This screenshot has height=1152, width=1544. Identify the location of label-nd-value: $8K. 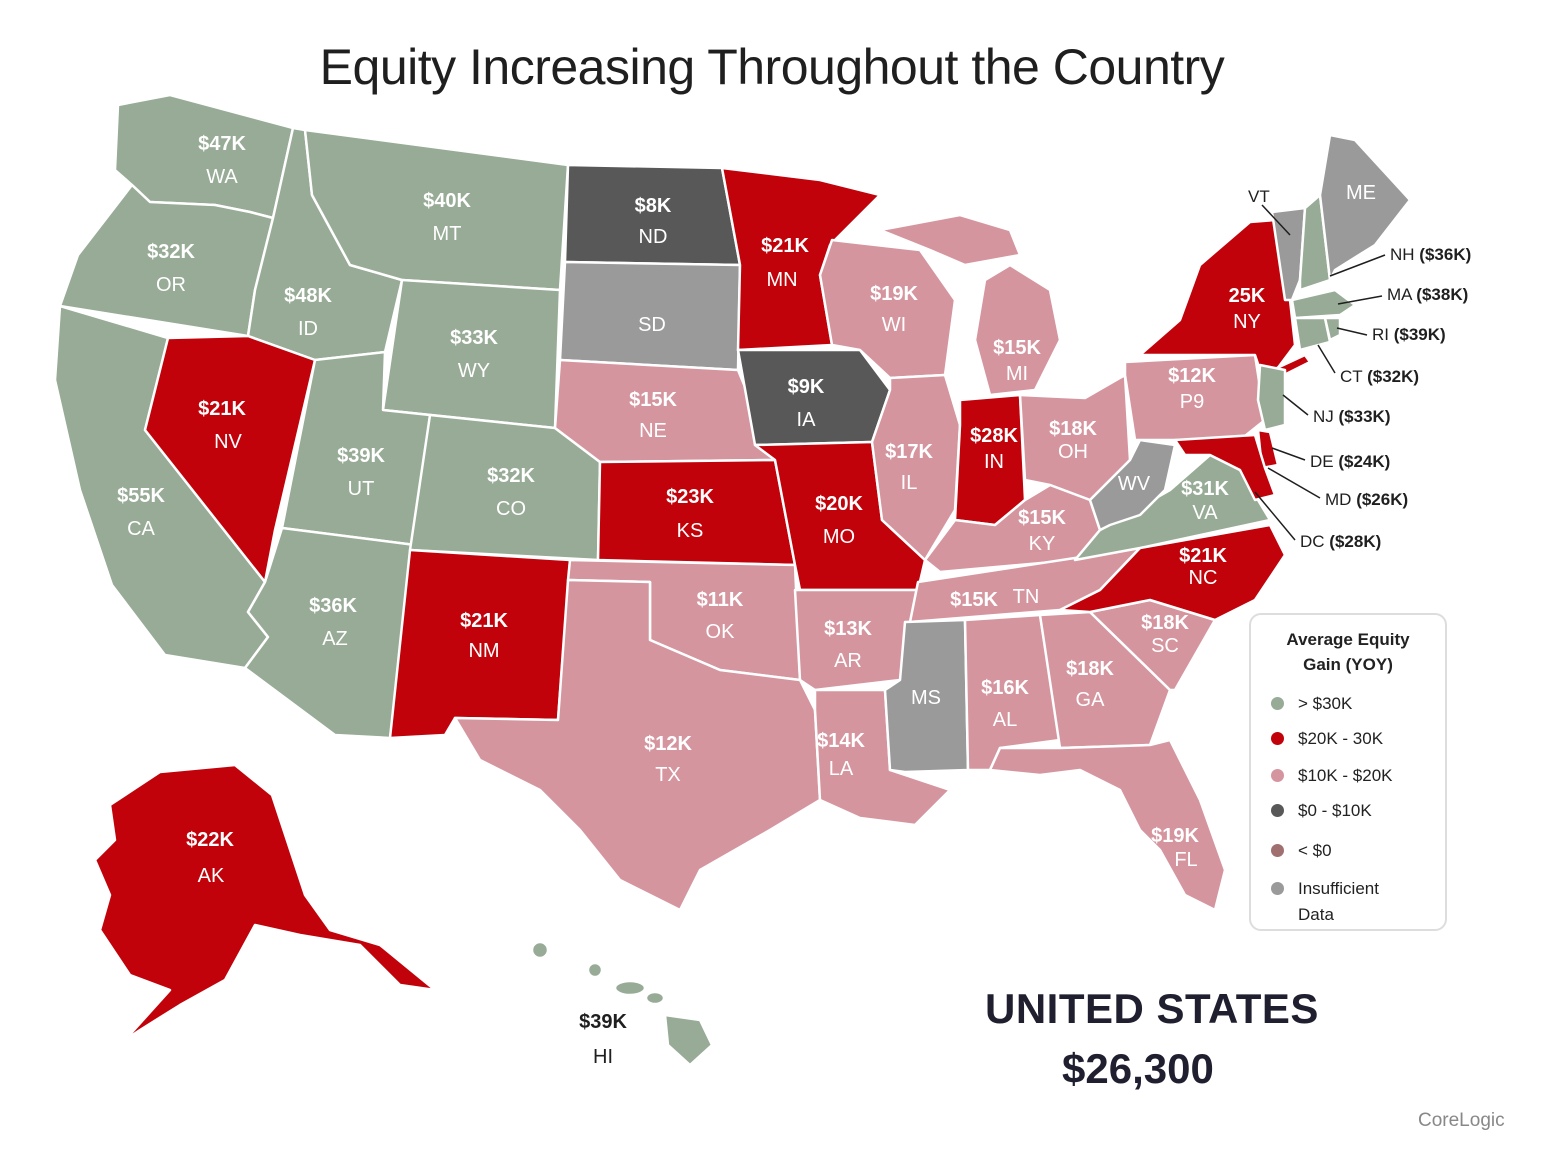
(653, 206).